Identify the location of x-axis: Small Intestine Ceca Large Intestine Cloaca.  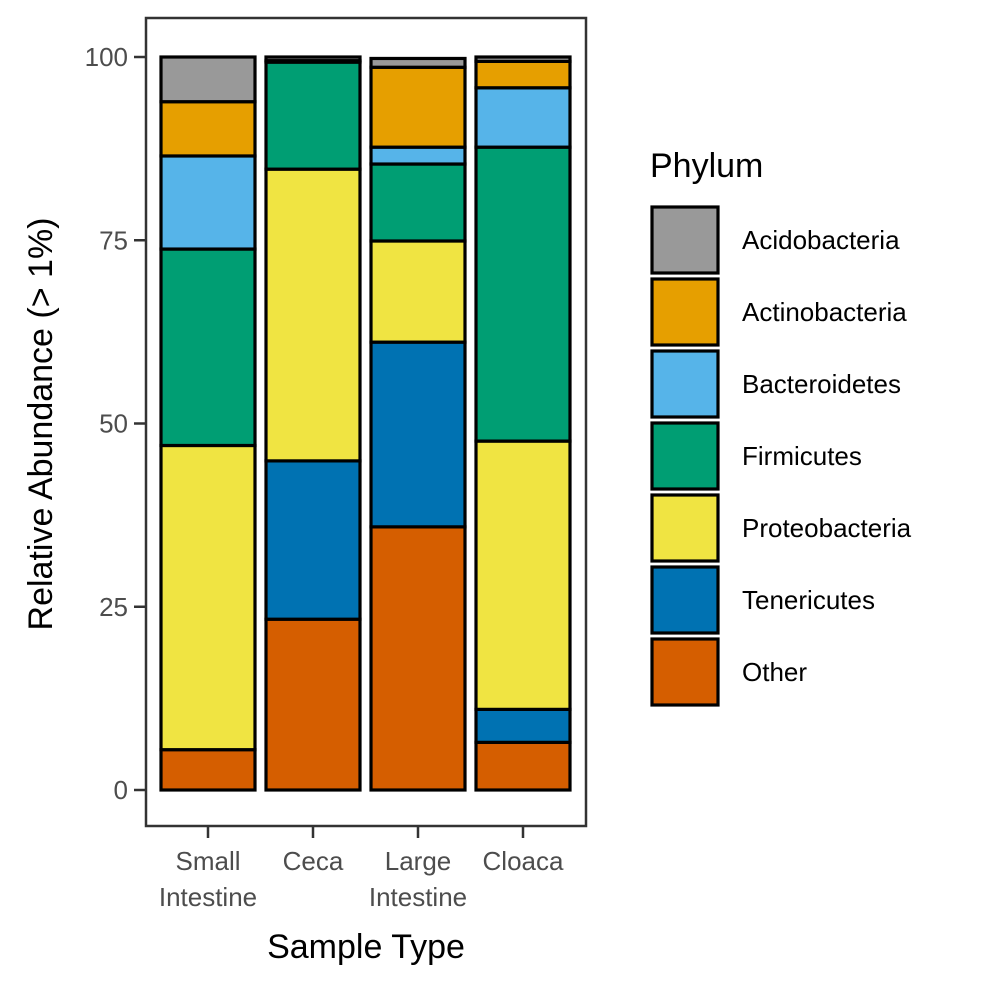
(361, 869).